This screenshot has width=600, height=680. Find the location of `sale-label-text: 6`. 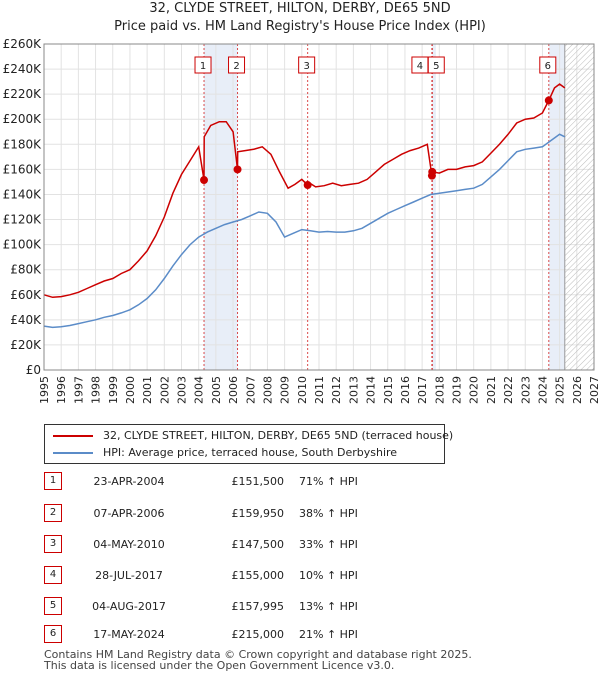

sale-label-text: 6 is located at coordinates (548, 66).